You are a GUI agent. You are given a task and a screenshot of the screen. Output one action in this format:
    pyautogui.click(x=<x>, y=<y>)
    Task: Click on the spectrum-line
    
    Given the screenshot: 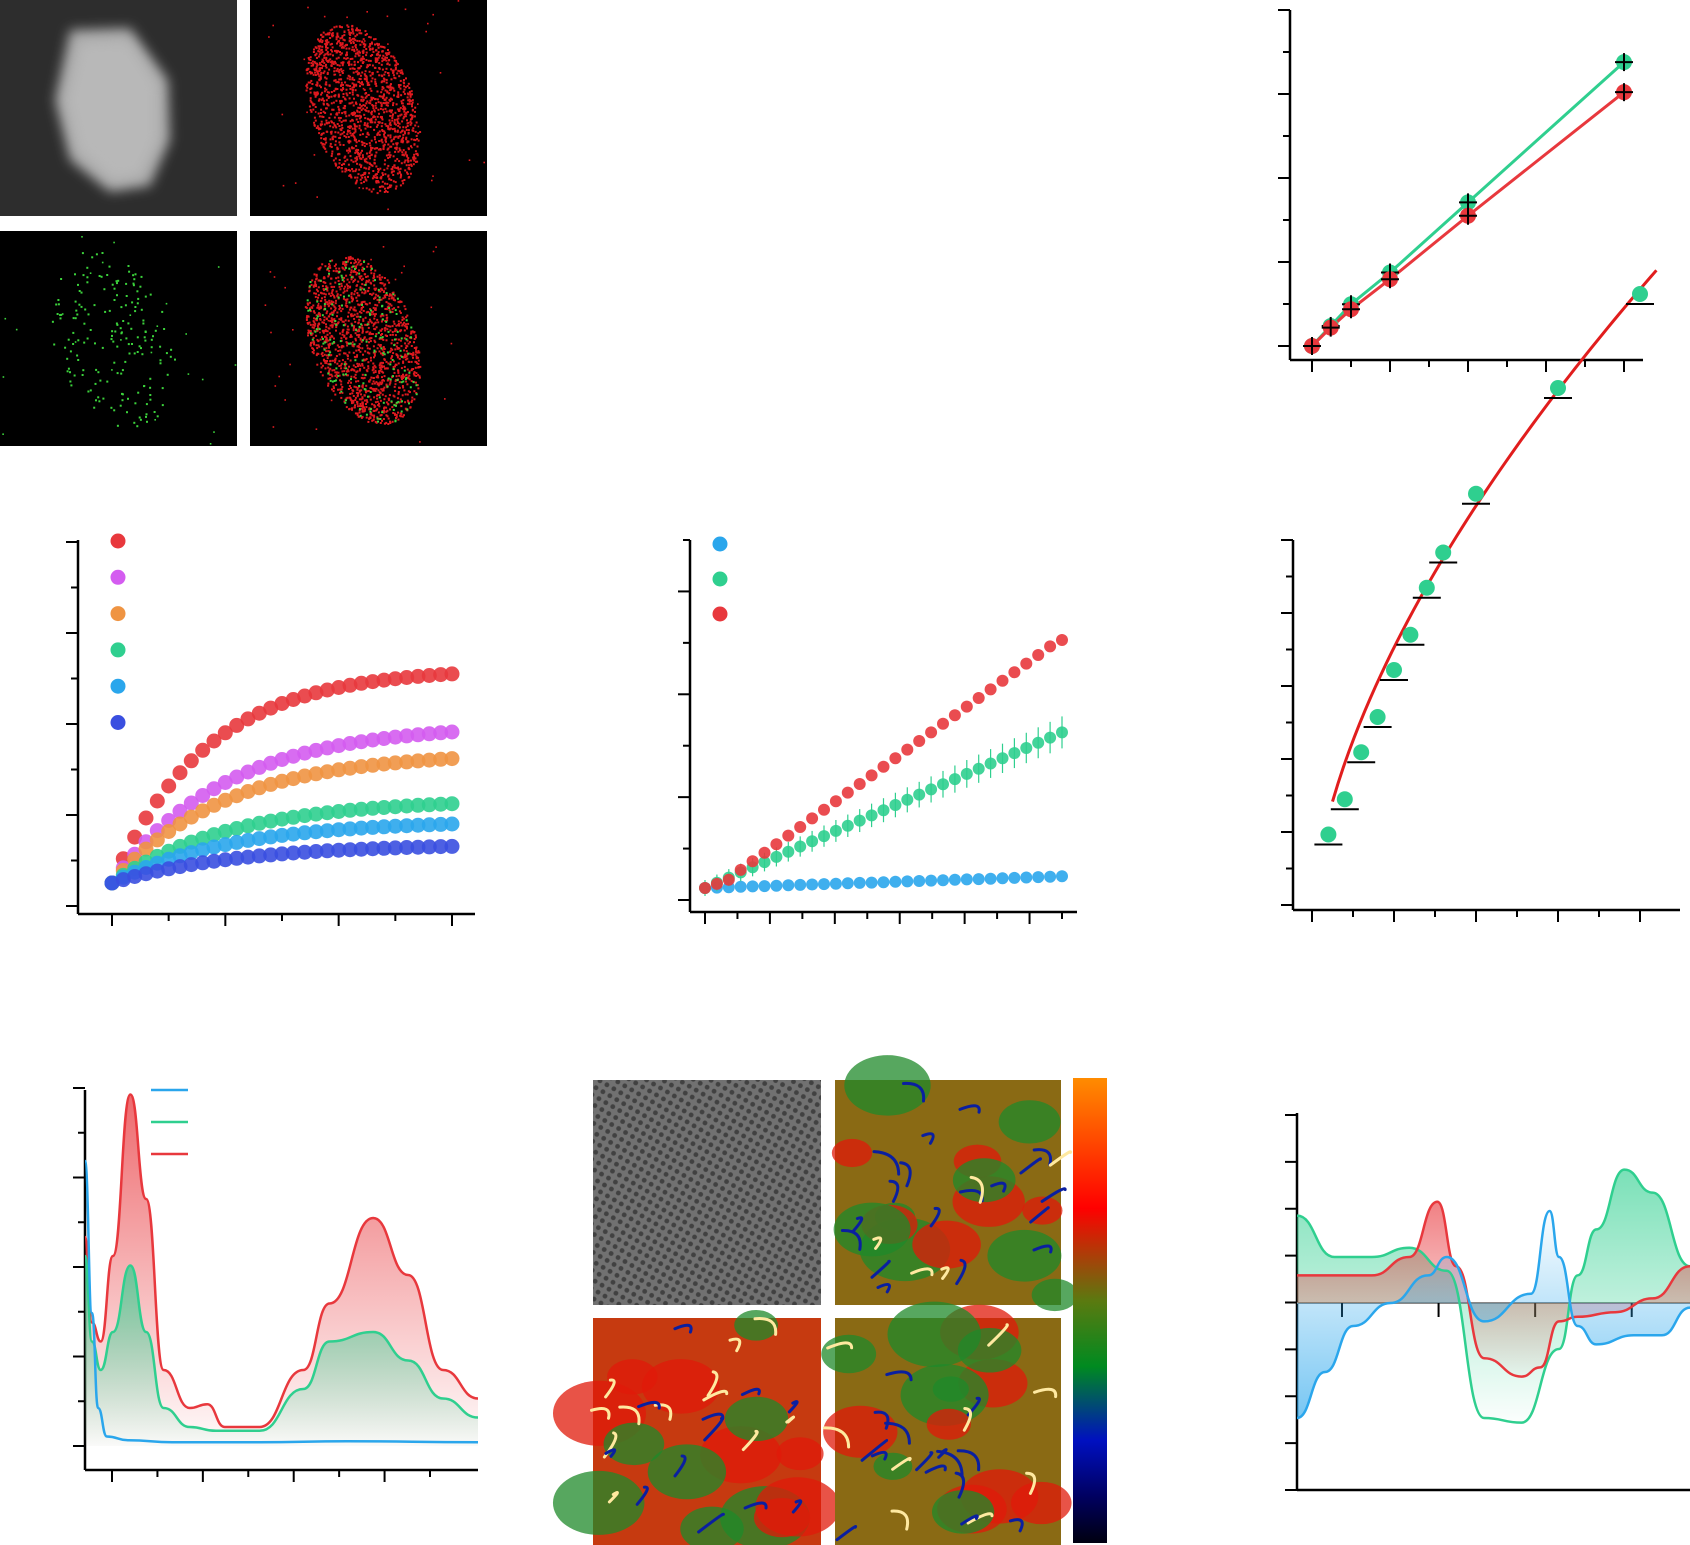 What is the action you would take?
    pyautogui.click(x=1493, y=1296)
    